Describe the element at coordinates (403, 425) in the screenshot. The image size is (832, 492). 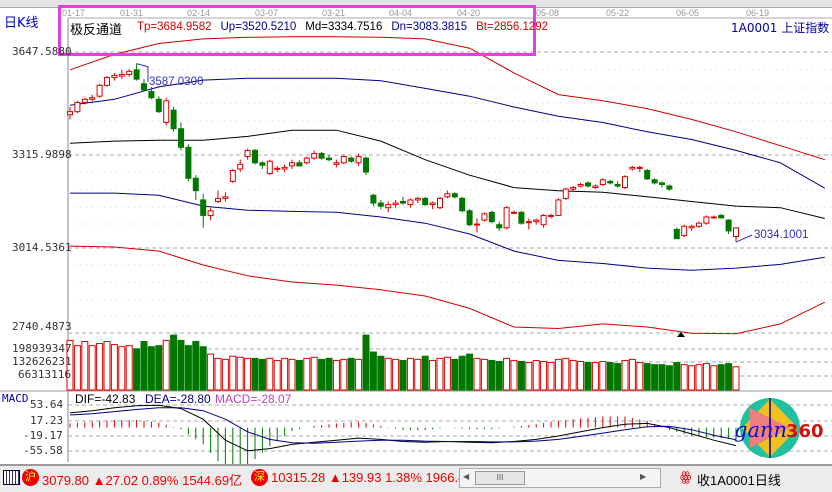
I see `dea-line` at that location.